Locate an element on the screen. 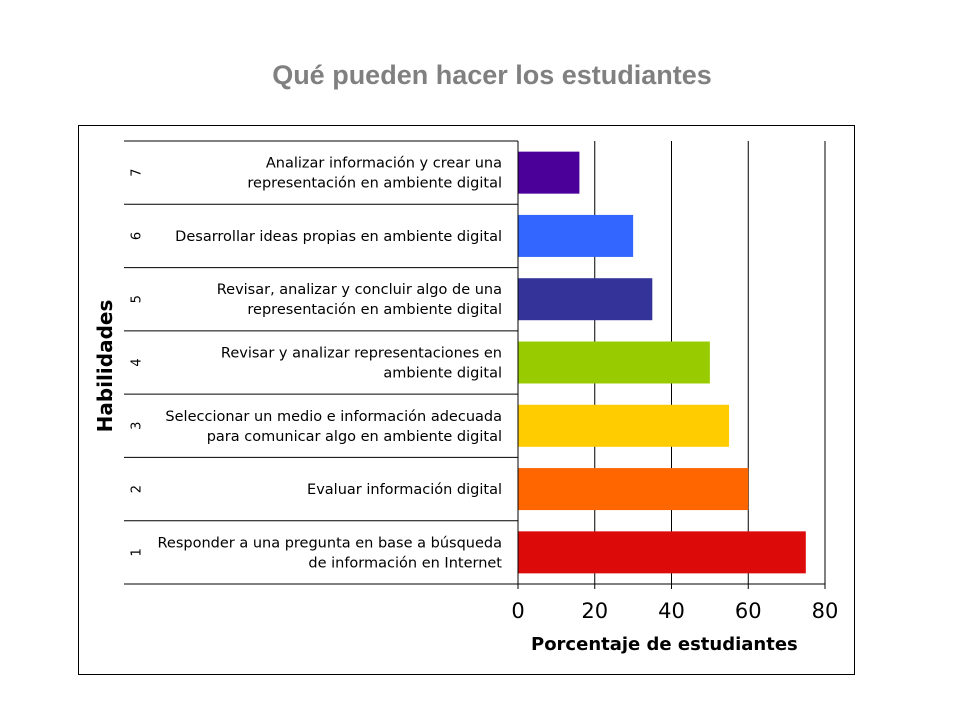 The image size is (960, 720). category-label: ambiente digital is located at coordinates (442, 374).